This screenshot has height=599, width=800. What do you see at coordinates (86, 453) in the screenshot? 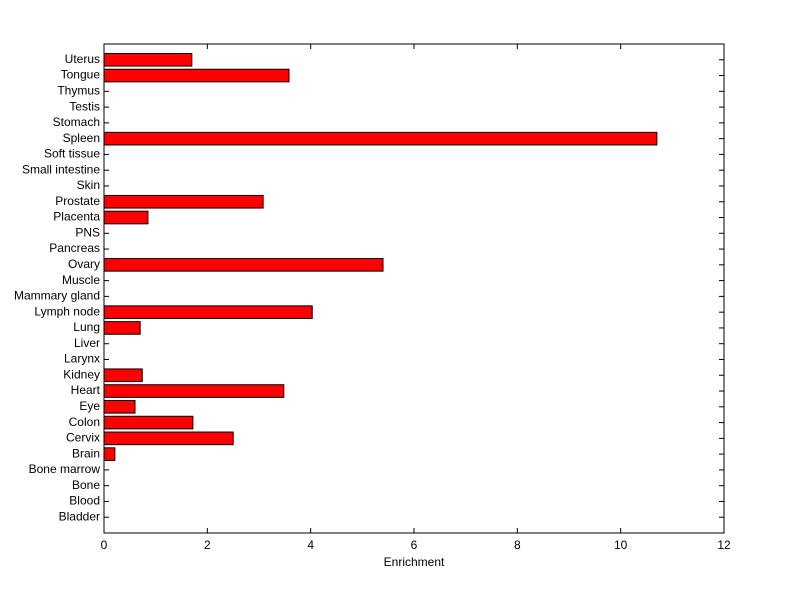
I see `y-tick-label: Brain` at bounding box center [86, 453].